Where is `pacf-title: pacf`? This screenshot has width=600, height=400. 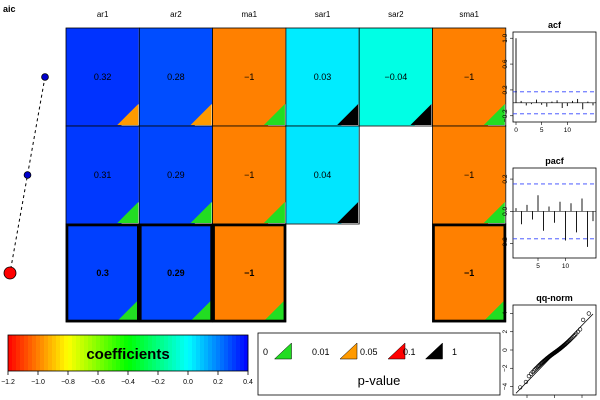 pacf-title: pacf is located at coordinates (555, 161).